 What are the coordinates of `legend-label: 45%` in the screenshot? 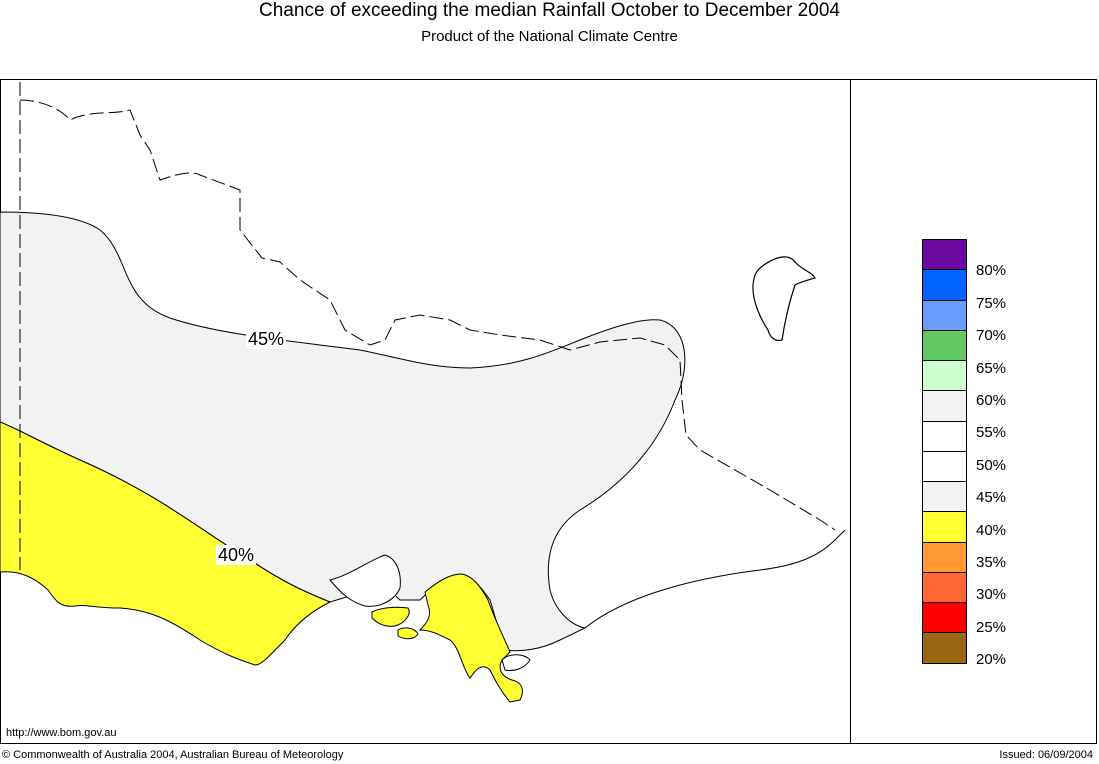 It's located at (991, 498).